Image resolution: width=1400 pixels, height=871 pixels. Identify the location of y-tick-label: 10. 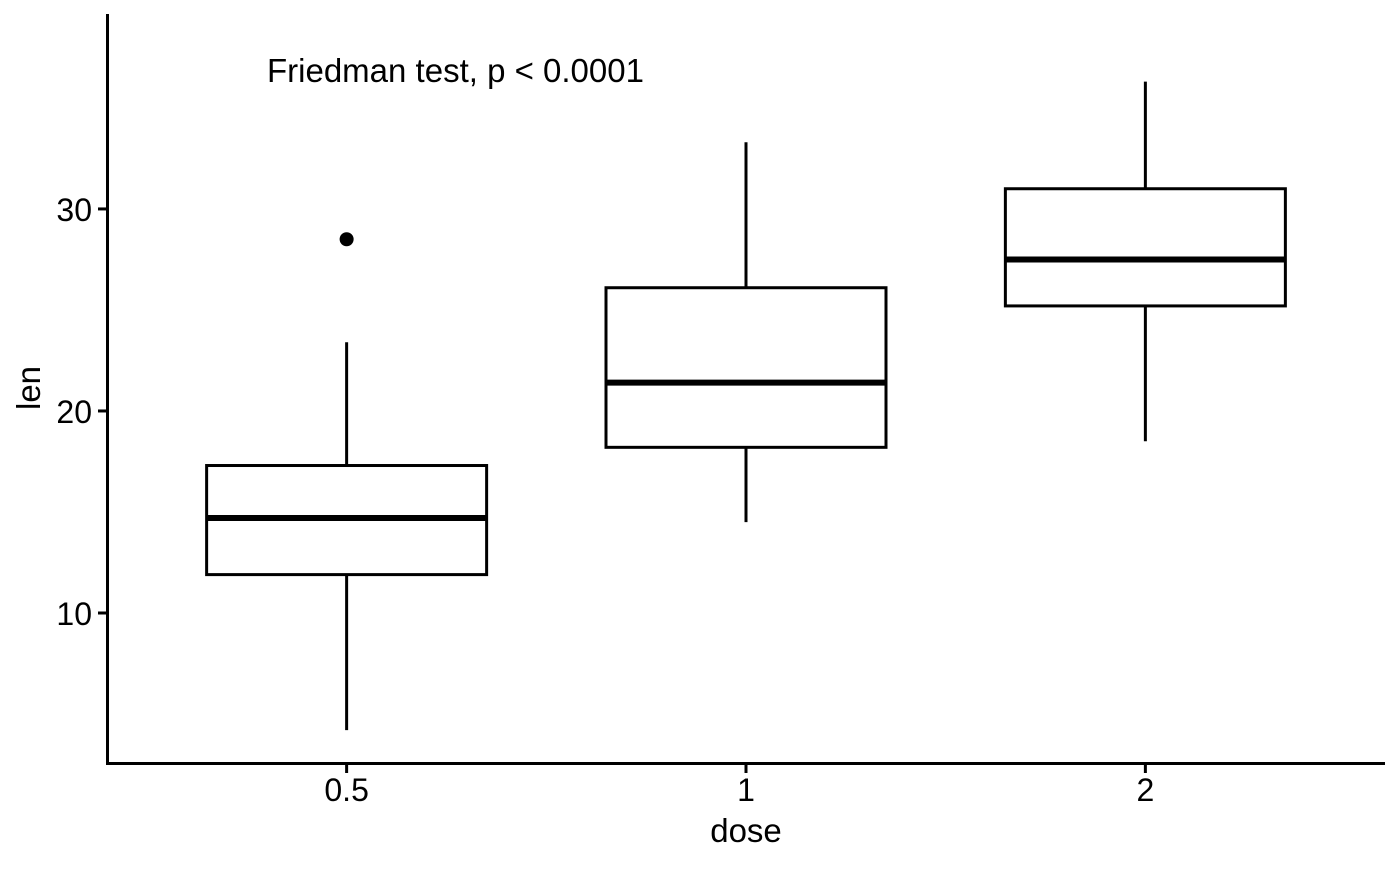
(74, 614).